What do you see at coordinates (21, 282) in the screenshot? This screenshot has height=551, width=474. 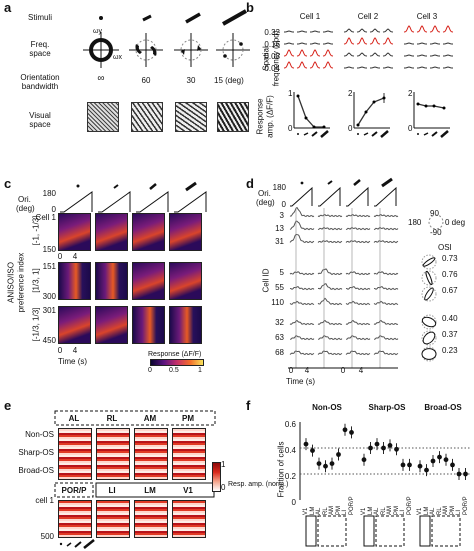 I see `c-ylabel-2: preference index` at bounding box center [21, 282].